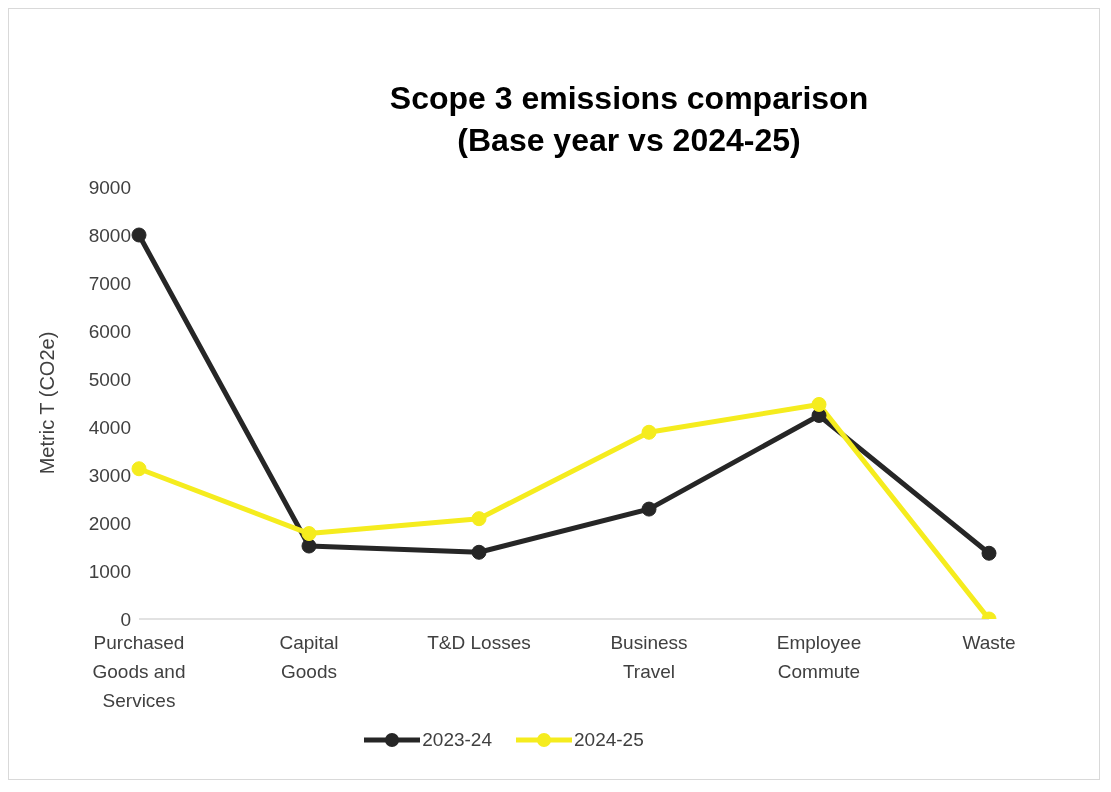 The image size is (1111, 792). I want to click on legend-label: 2024-25, so click(608, 740).